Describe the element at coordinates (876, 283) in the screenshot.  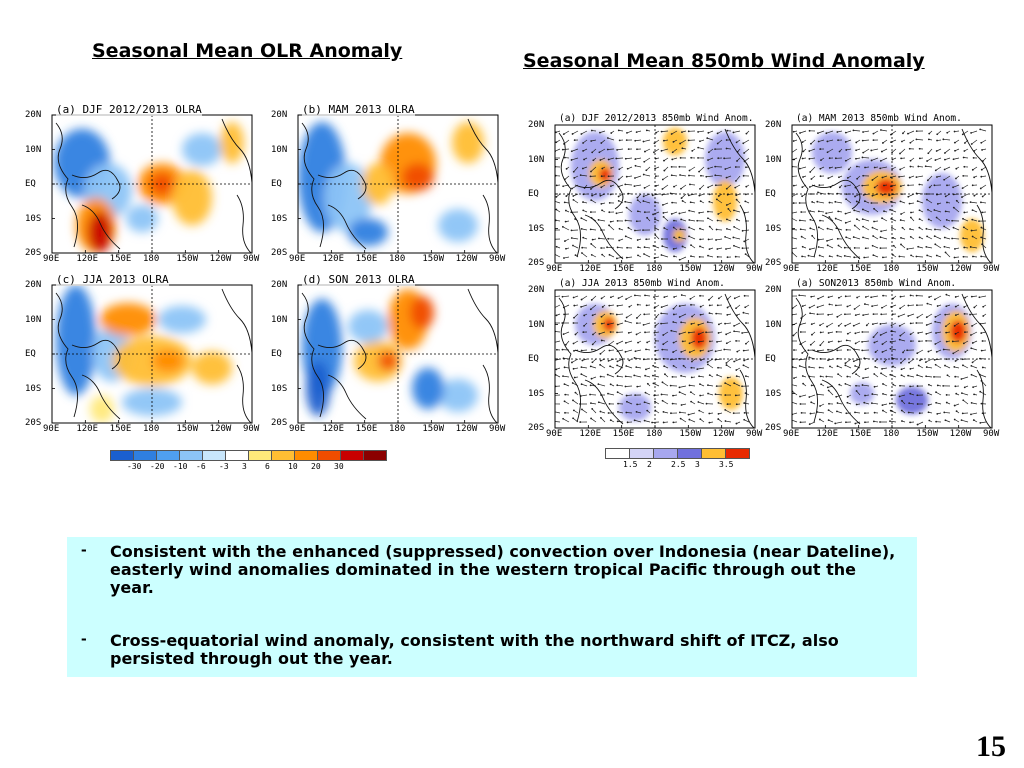
I see `panel-title: (a) SON2013 850mb Wind Anom.` at that location.